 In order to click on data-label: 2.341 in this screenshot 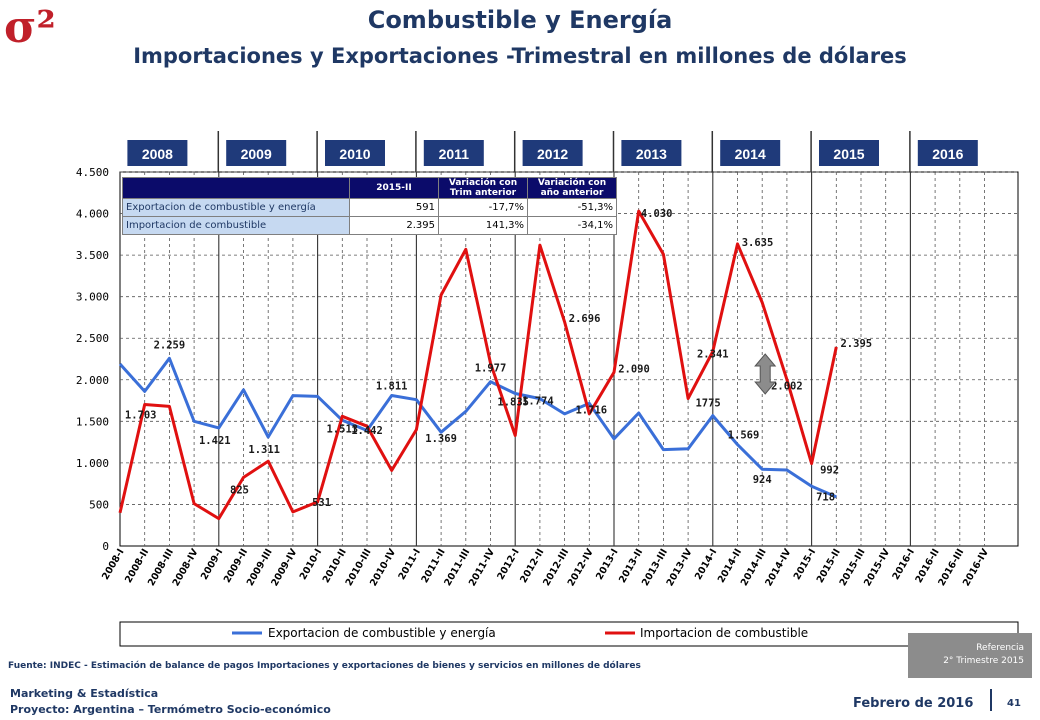, I will do `click(713, 355)`.